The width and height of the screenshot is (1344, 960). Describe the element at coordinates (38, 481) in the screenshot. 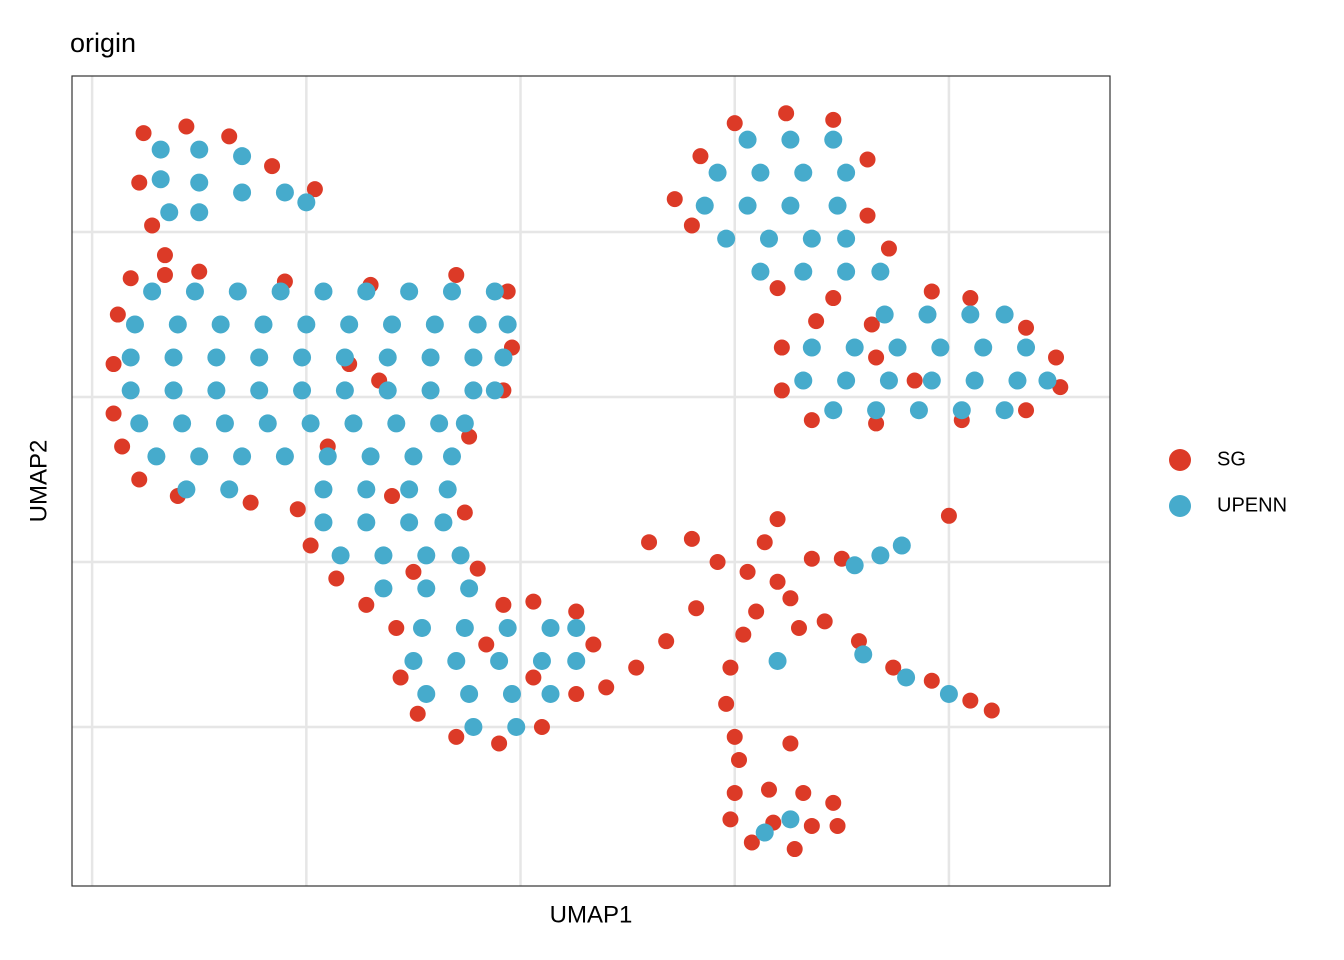

I see `y-axis-label: UMAP2` at that location.